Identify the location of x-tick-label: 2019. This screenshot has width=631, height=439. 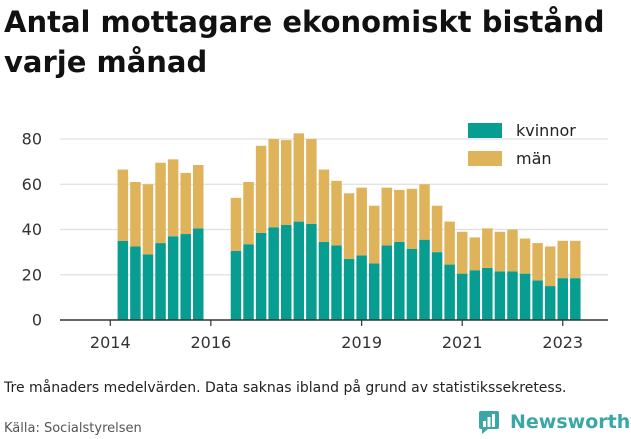
(361, 342).